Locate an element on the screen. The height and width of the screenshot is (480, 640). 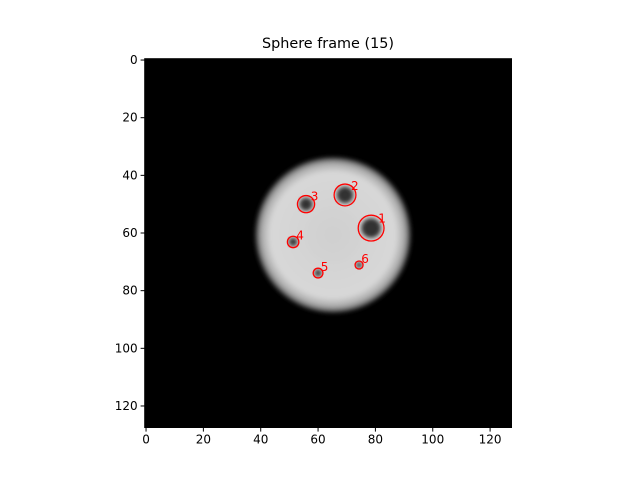
chart-title: Sphere frame (15) is located at coordinates (328, 44).